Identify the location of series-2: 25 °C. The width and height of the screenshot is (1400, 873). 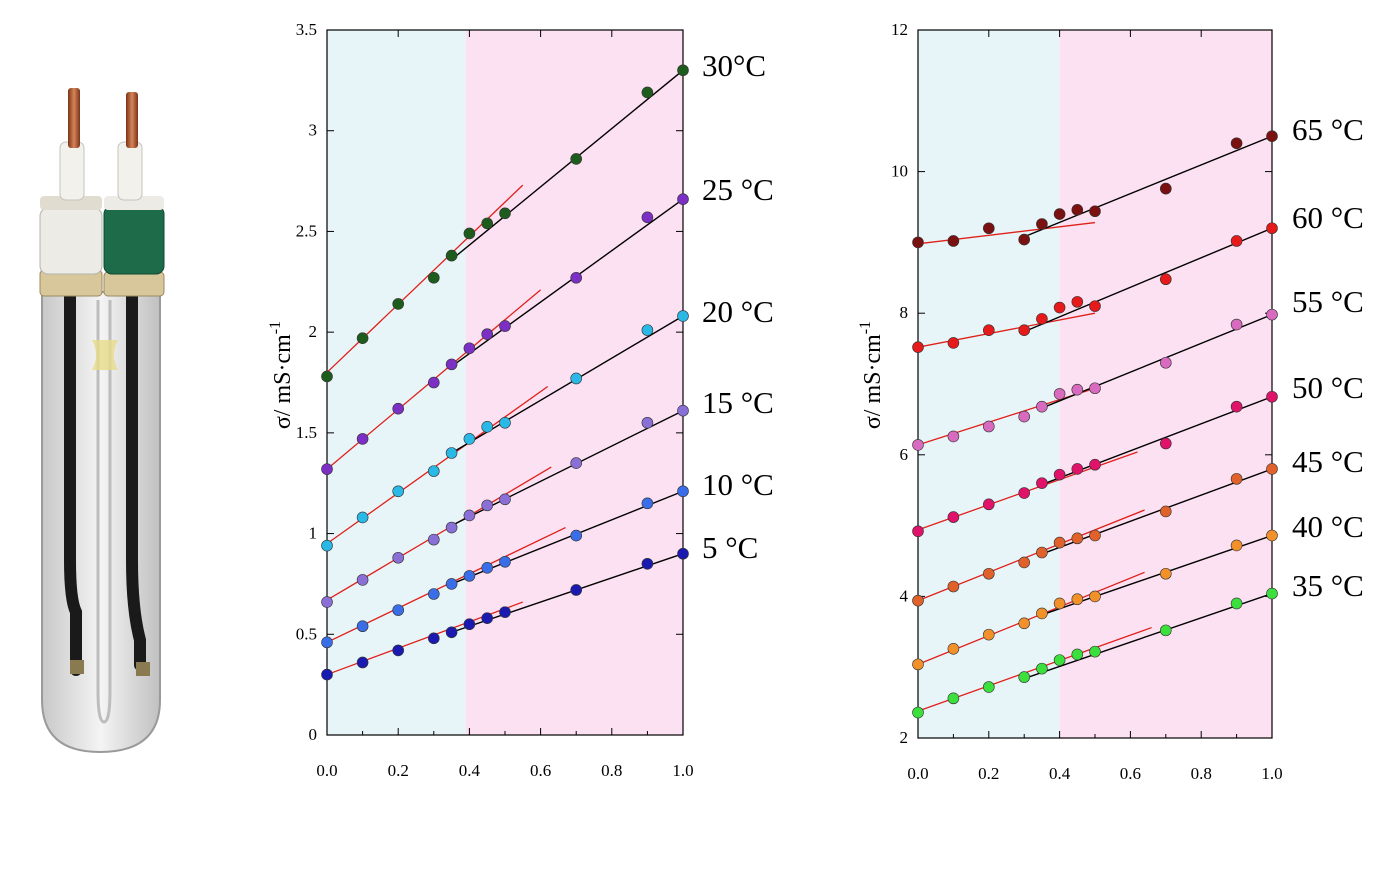
(547, 323).